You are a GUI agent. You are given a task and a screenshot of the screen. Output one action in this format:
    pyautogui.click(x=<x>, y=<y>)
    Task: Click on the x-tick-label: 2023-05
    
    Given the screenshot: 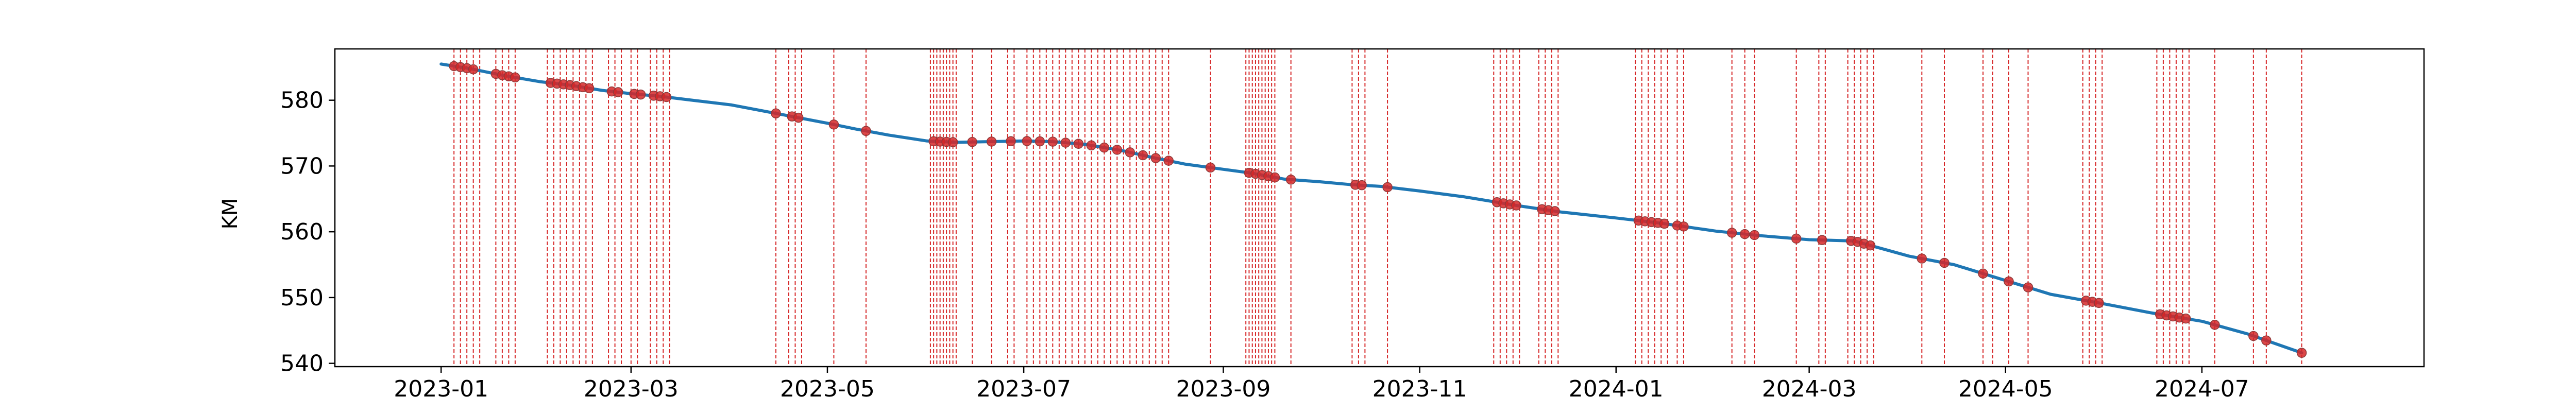 What is the action you would take?
    pyautogui.click(x=827, y=389)
    